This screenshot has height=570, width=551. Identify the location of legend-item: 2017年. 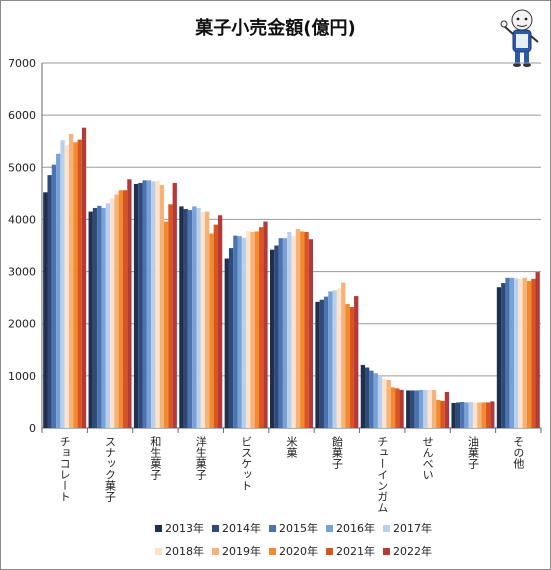
(407, 528).